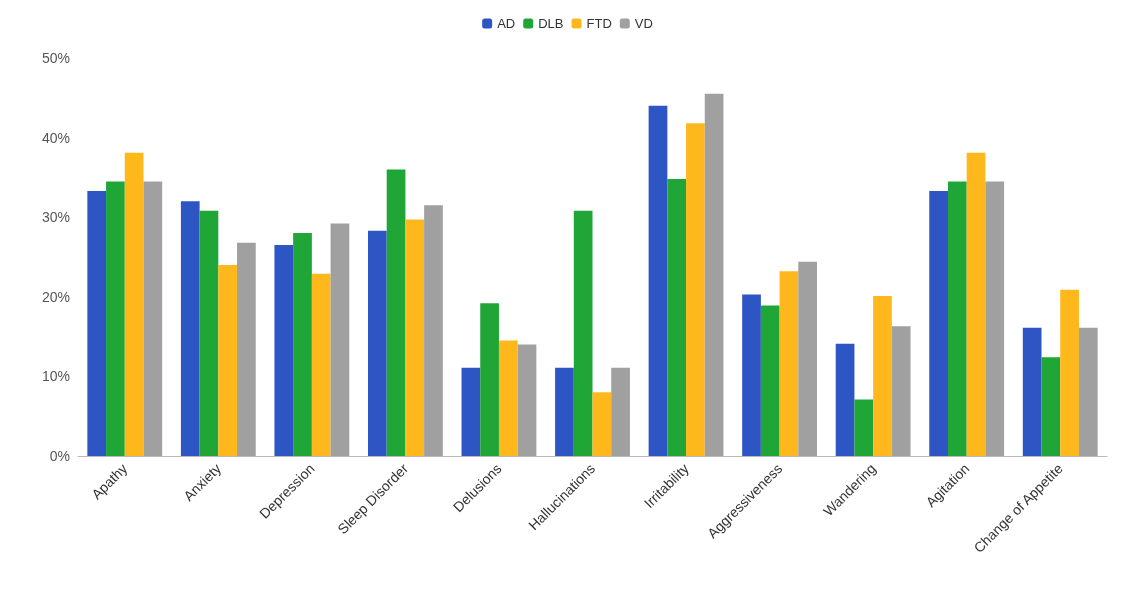  Describe the element at coordinates (55, 217) in the screenshot. I see `y-tick-label: 30%` at that location.